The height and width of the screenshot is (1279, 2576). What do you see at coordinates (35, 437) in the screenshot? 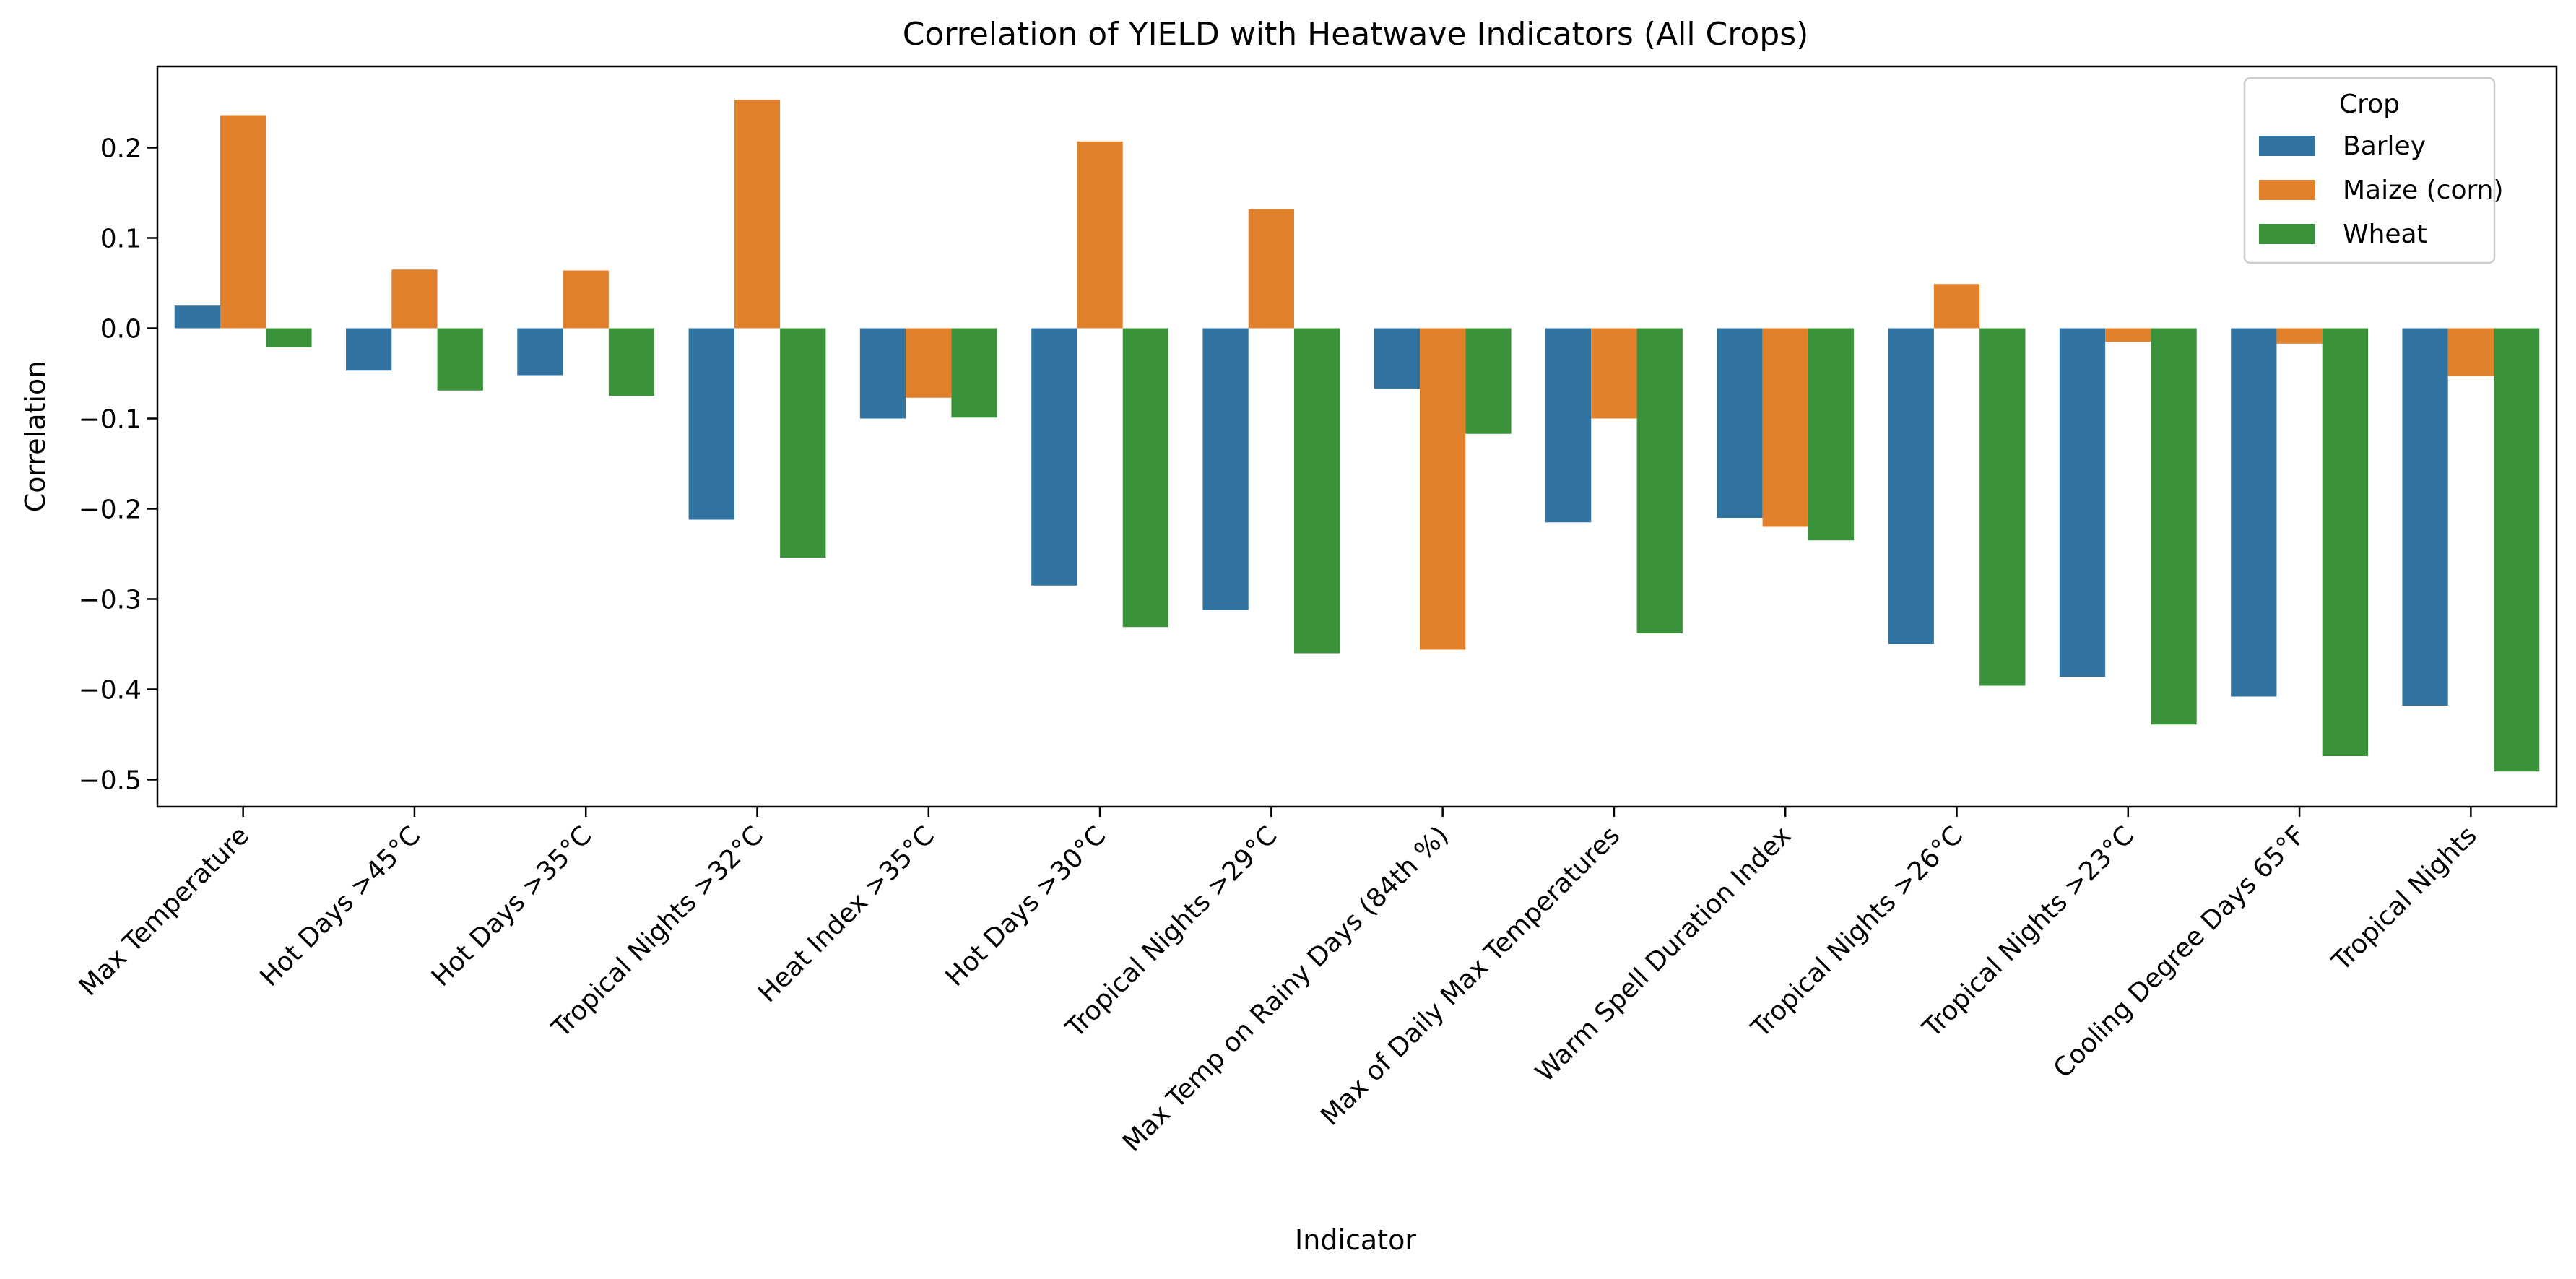
I see `y-axis-label: Correlation` at bounding box center [35, 437].